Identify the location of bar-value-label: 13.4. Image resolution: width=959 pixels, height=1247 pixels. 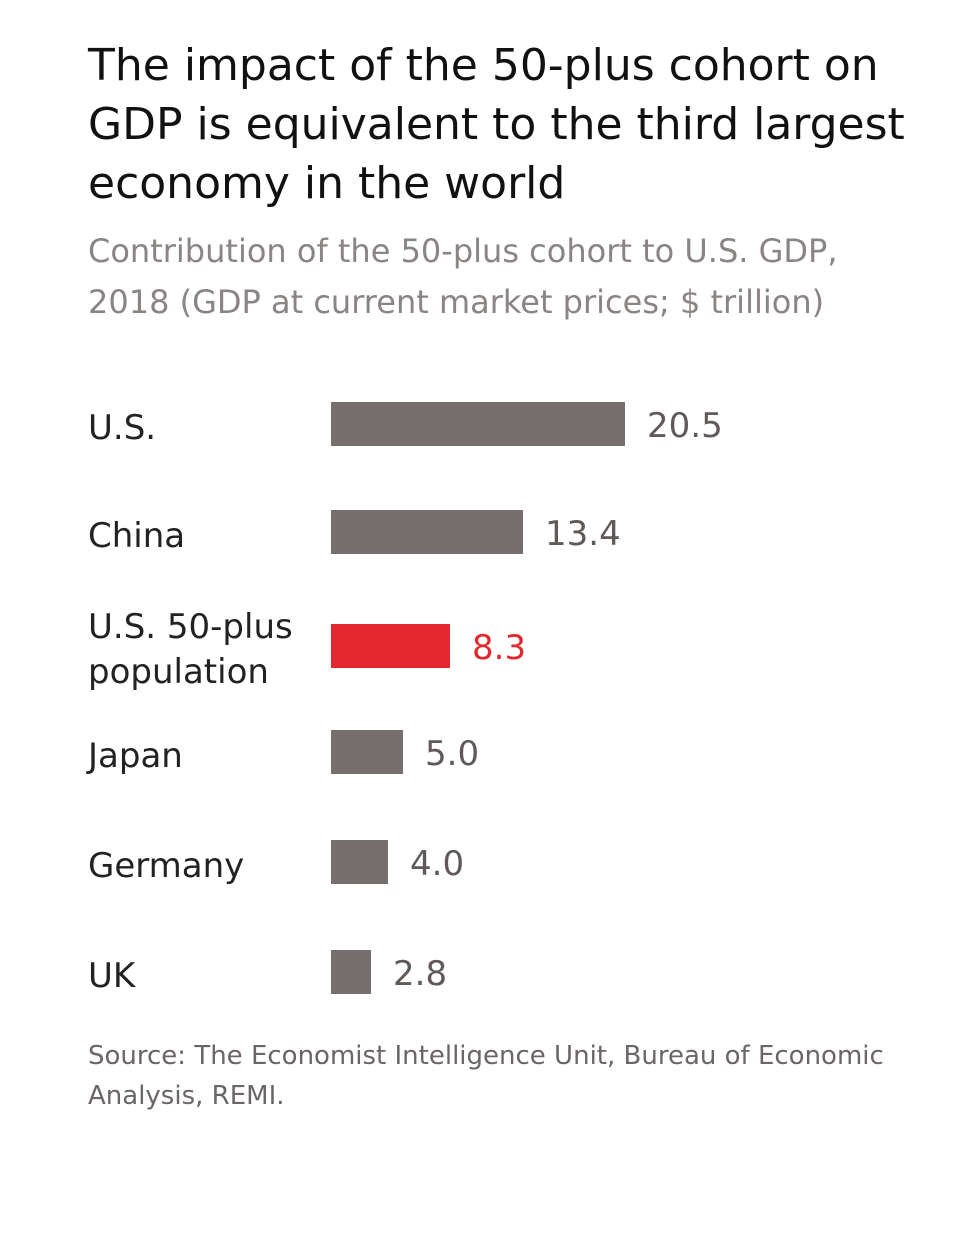
(583, 534).